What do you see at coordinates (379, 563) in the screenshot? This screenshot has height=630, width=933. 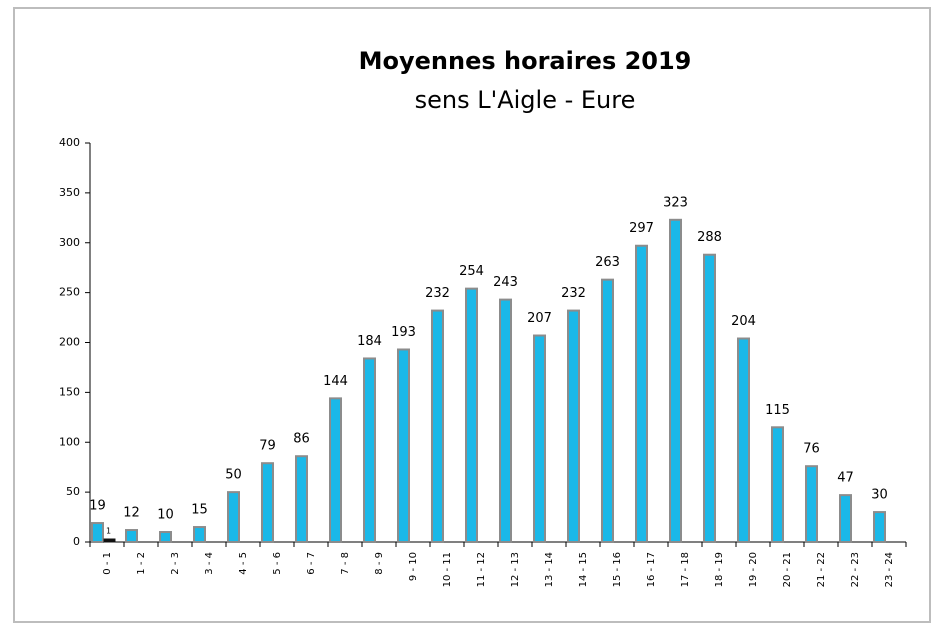 I see `x-tick-label: 8 - 9` at bounding box center [379, 563].